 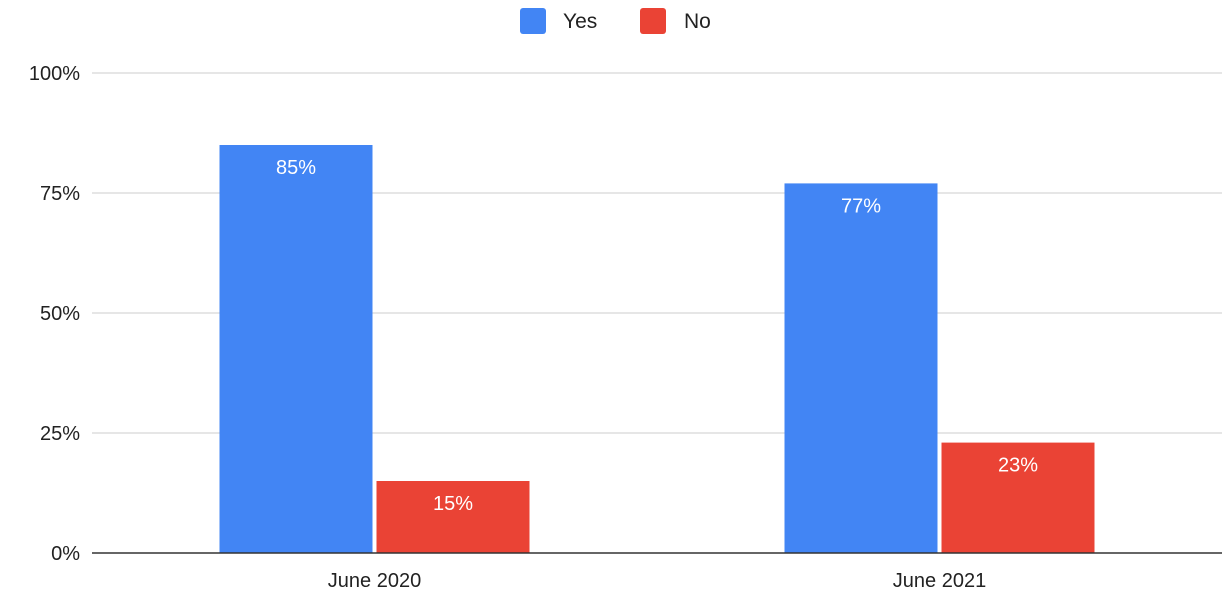 What do you see at coordinates (60, 434) in the screenshot?
I see `y-tick-label: 25%` at bounding box center [60, 434].